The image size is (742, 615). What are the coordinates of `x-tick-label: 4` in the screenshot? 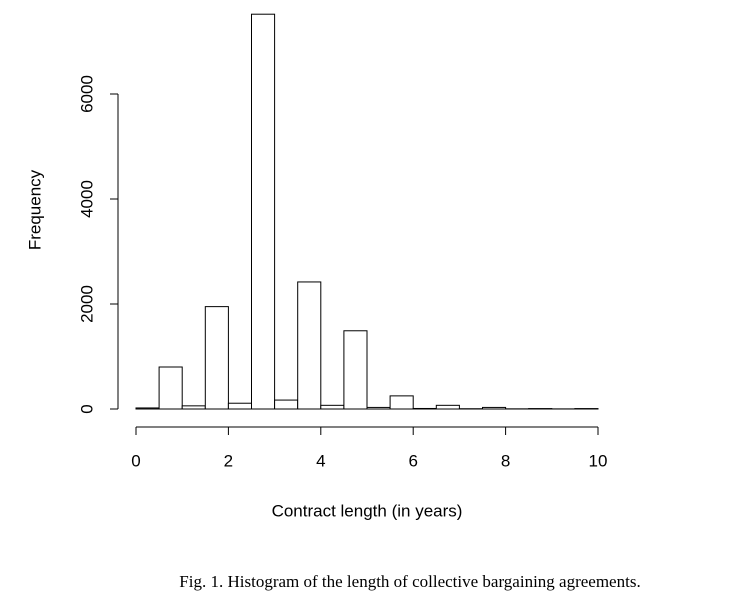 It's located at (320, 460).